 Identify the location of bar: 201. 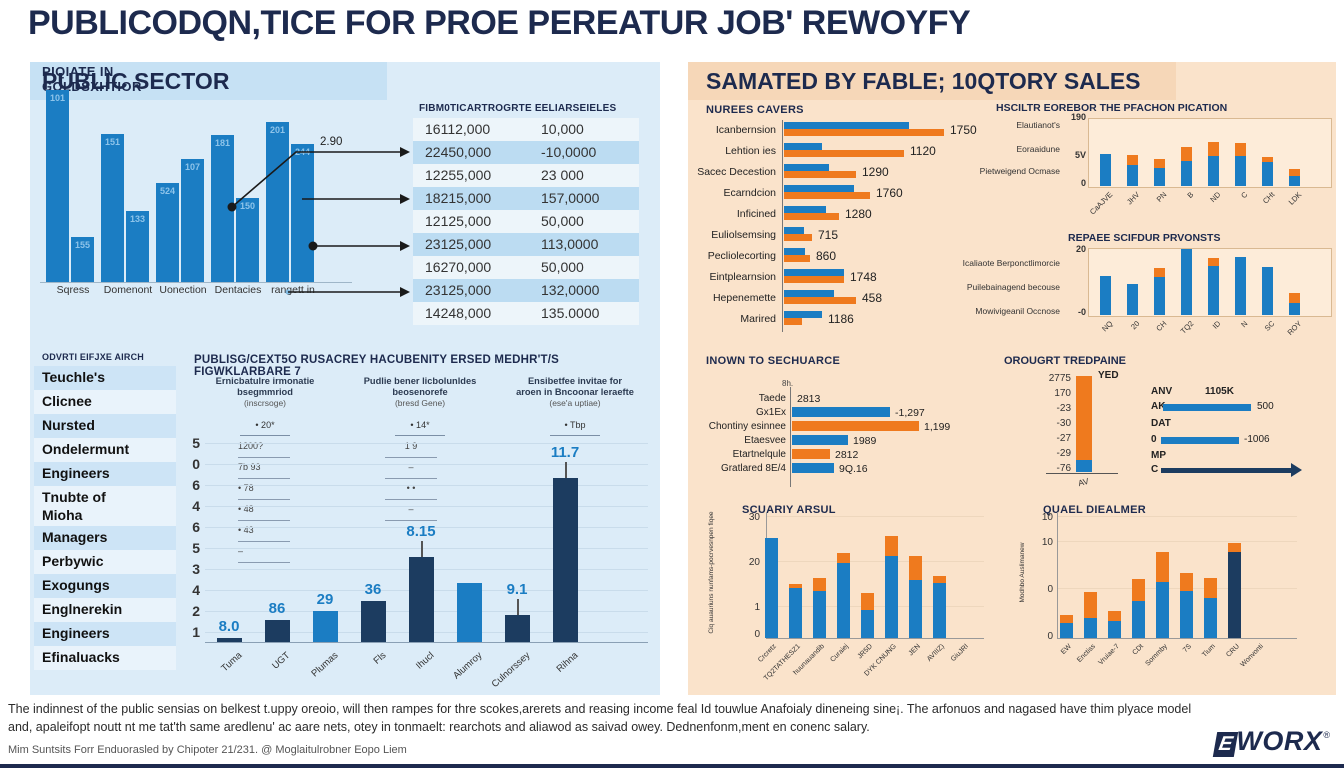
(277, 202).